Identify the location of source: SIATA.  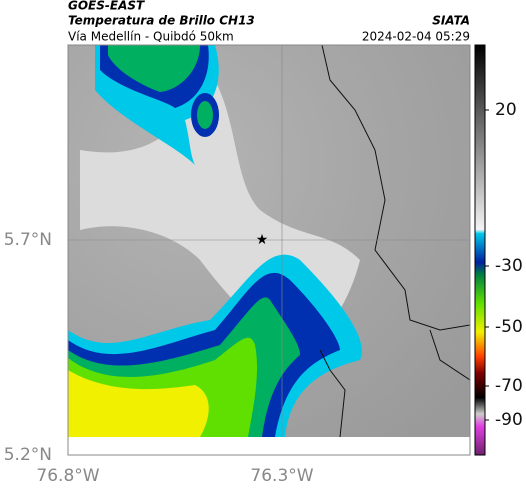
(451, 21).